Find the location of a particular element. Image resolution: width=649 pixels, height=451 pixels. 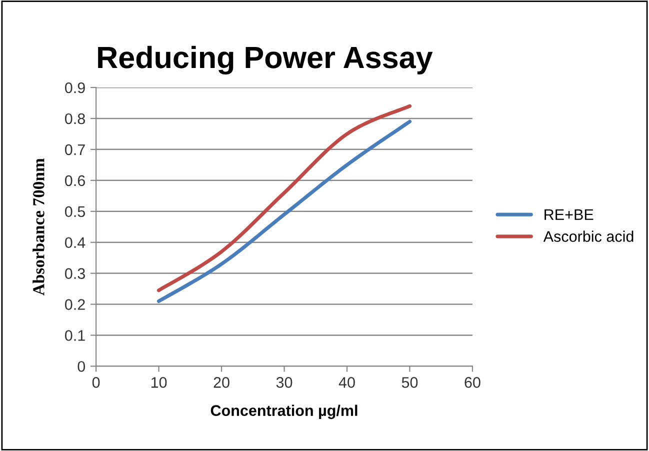

y-tick-label: 0.3 is located at coordinates (74, 273).